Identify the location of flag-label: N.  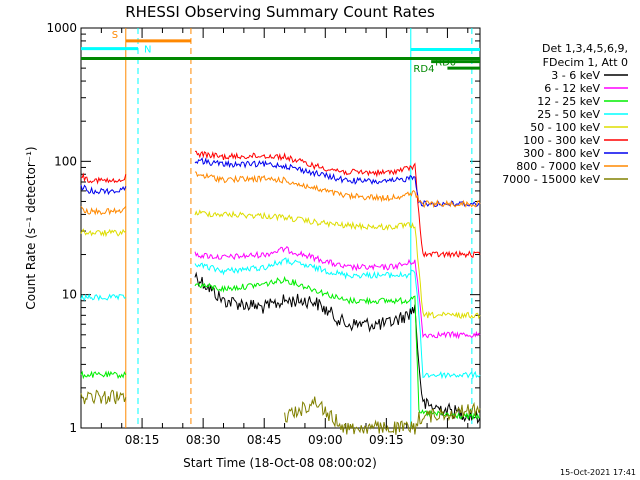
(147, 50).